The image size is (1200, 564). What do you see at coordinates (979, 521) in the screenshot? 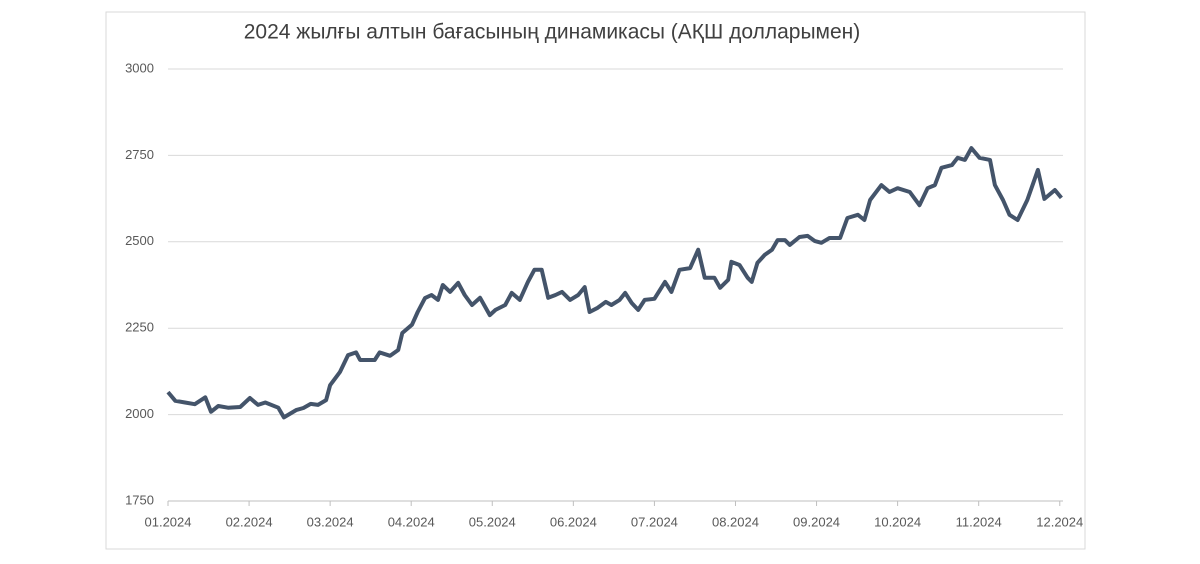
I see `x-tick-label: 11.2024` at bounding box center [979, 521].